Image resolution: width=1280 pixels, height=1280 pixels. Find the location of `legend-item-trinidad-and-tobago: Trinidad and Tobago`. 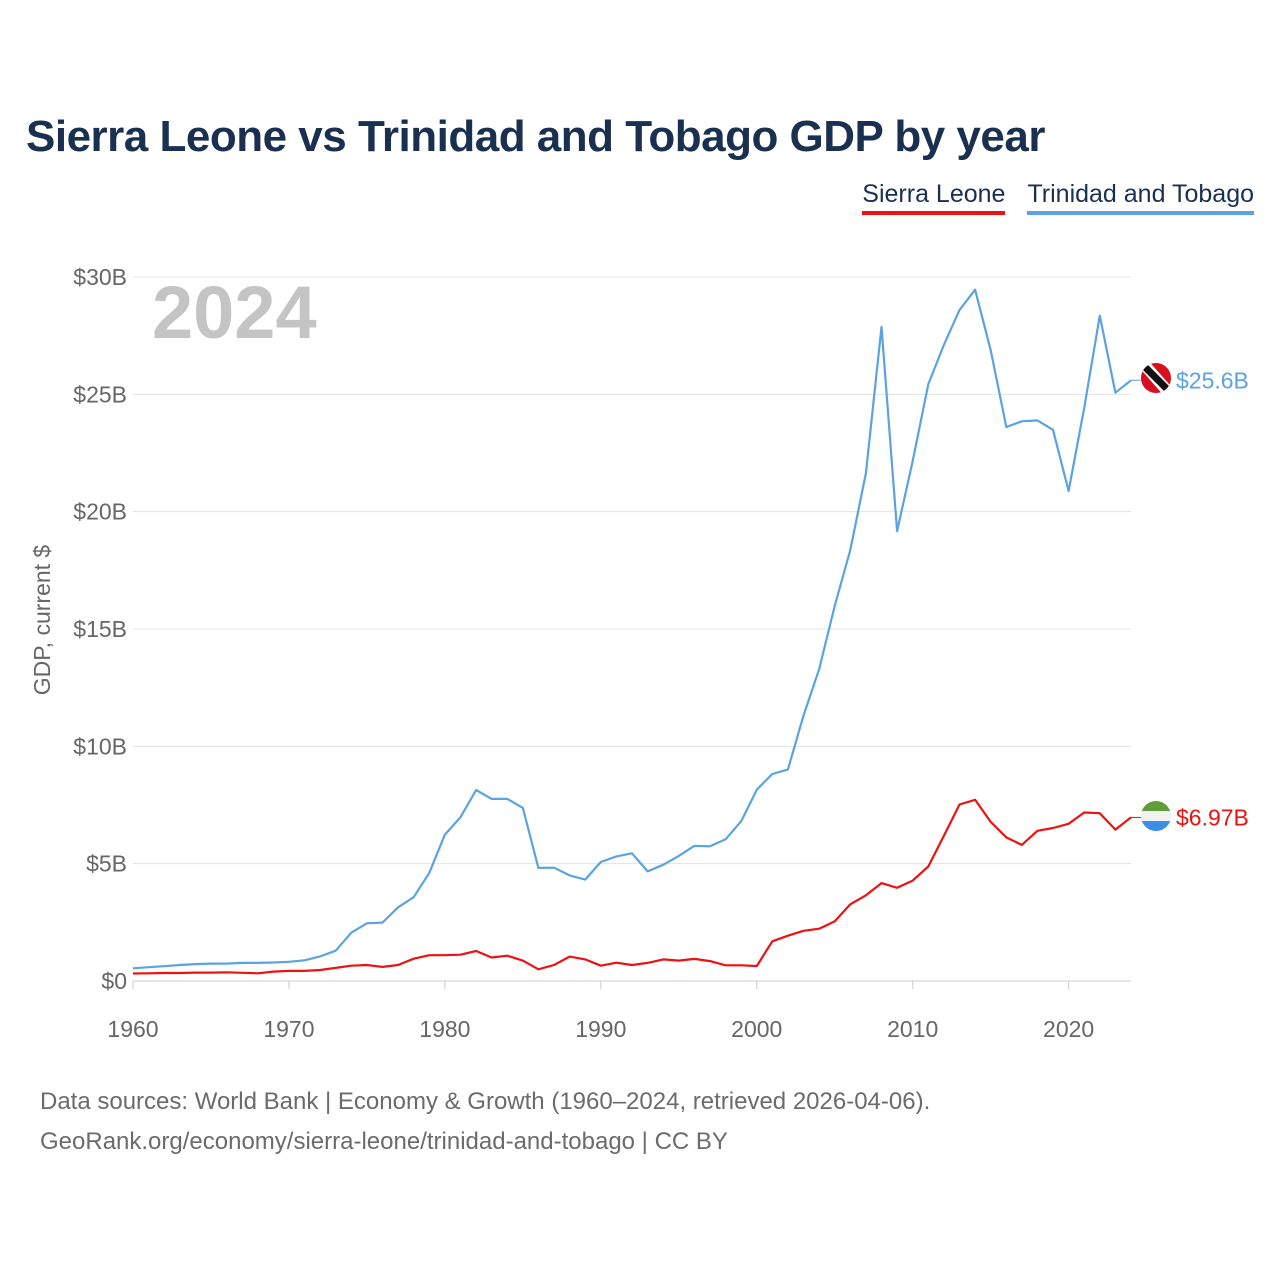

legend-item-trinidad-and-tobago: Trinidad and Tobago is located at coordinates (1140, 197).